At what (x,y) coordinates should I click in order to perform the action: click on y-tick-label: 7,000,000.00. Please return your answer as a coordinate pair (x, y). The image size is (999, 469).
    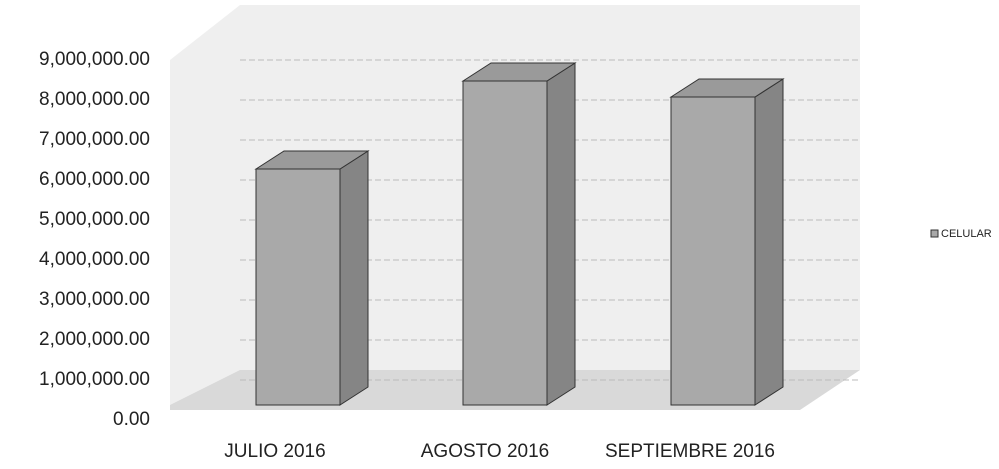
    Looking at the image, I should click on (94, 139).